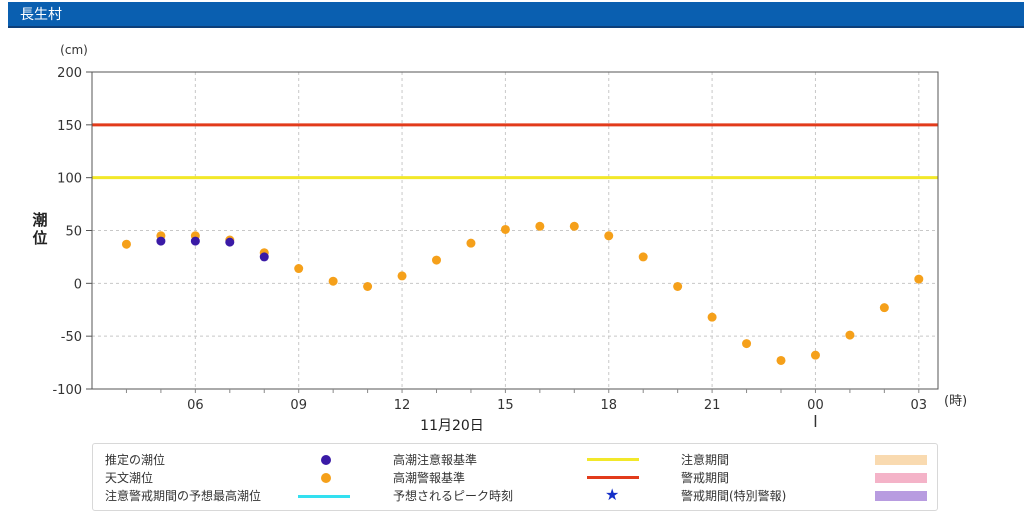 This screenshot has height=532, width=1024. I want to click on title-bar: 長生村, so click(516, 15).